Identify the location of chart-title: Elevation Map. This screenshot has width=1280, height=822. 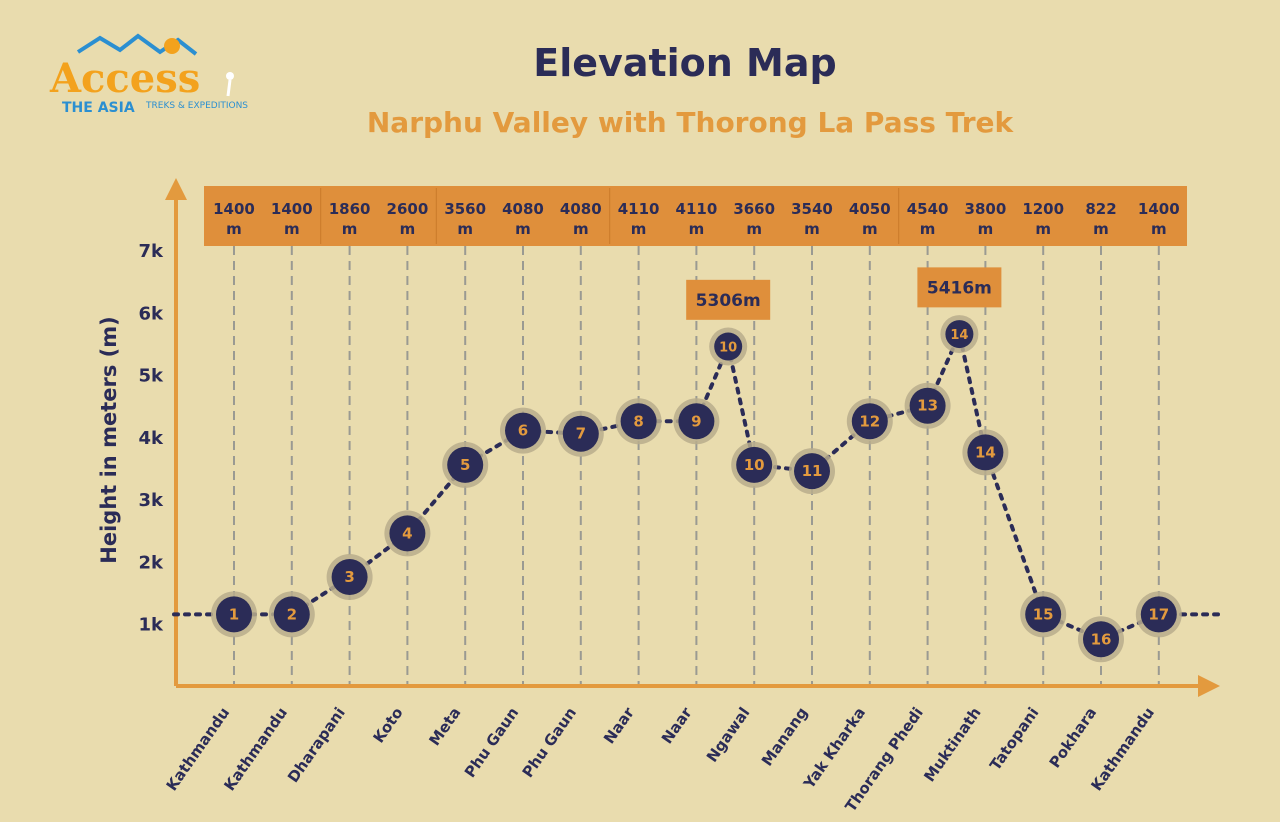
(684, 63).